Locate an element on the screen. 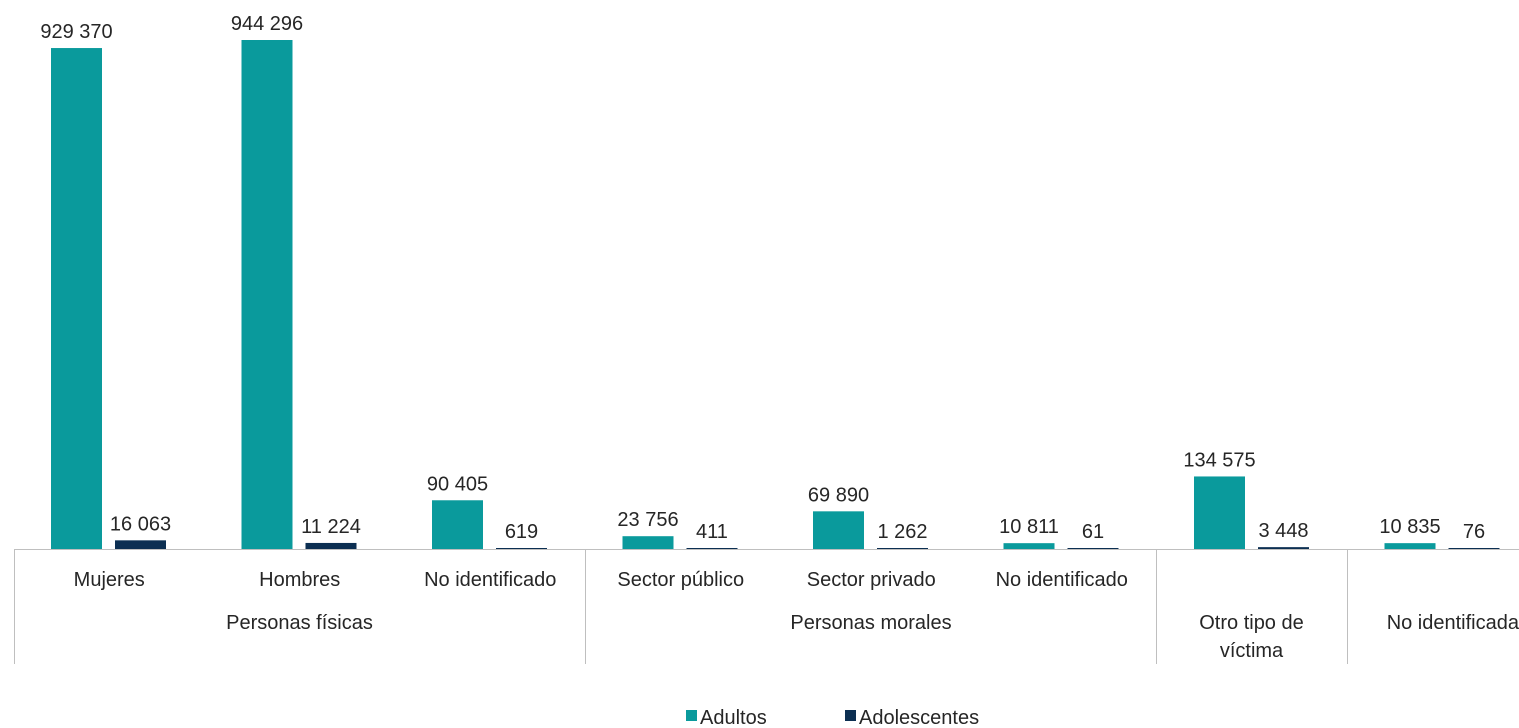 Image resolution: width=1519 pixels, height=728 pixels. category-label-3: Sector público is located at coordinates (680, 580).